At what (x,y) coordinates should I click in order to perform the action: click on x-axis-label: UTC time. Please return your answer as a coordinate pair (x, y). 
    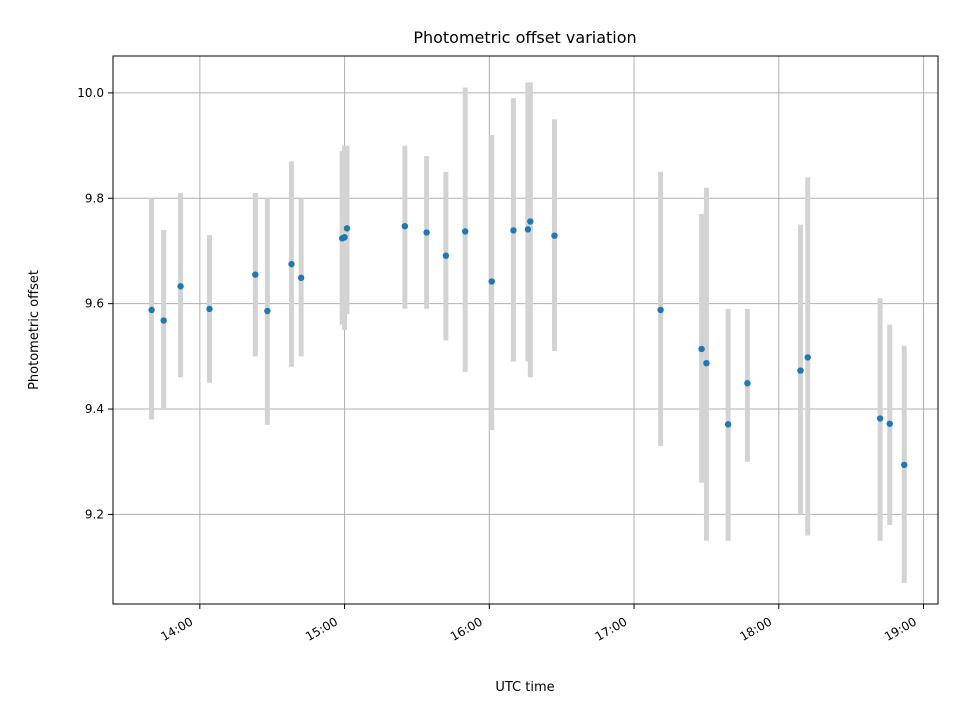
    Looking at the image, I should click on (524, 687).